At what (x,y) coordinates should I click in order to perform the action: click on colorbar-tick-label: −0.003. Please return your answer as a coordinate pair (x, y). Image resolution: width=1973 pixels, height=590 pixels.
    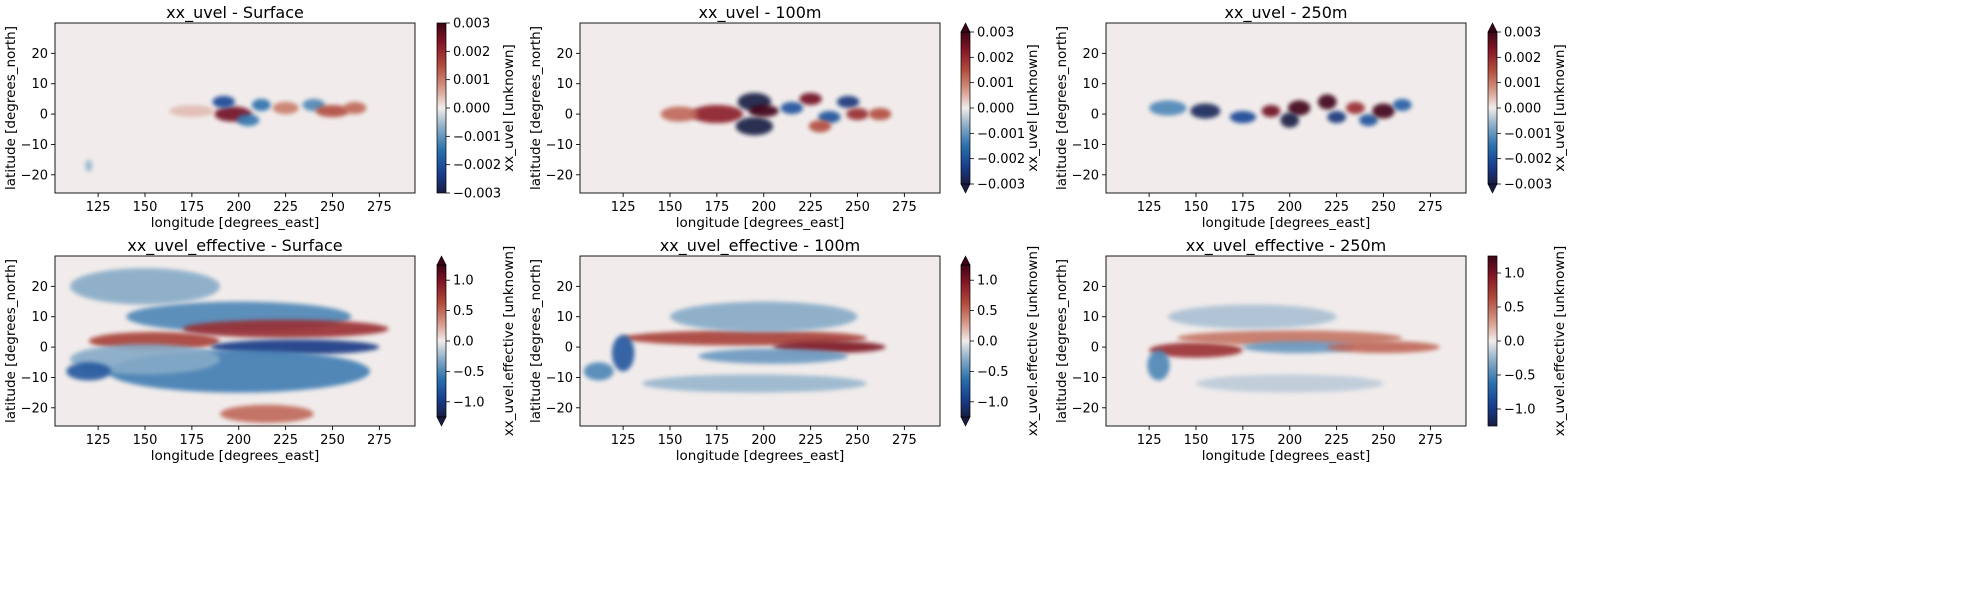
    Looking at the image, I should click on (477, 194).